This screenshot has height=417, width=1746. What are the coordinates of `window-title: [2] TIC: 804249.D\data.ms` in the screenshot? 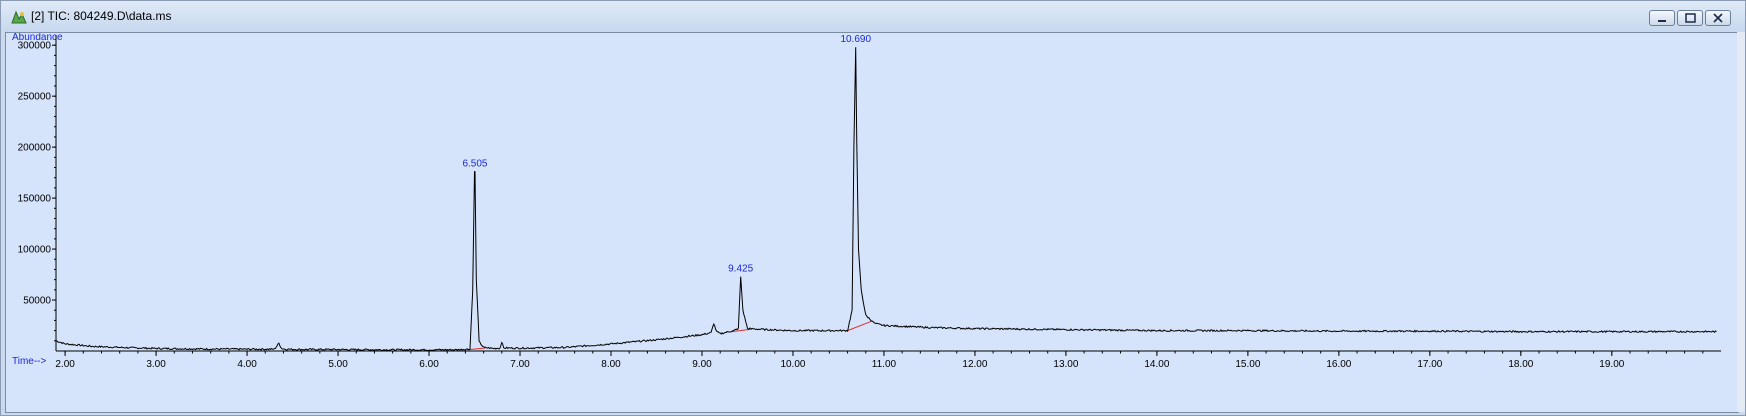 It's located at (101, 16).